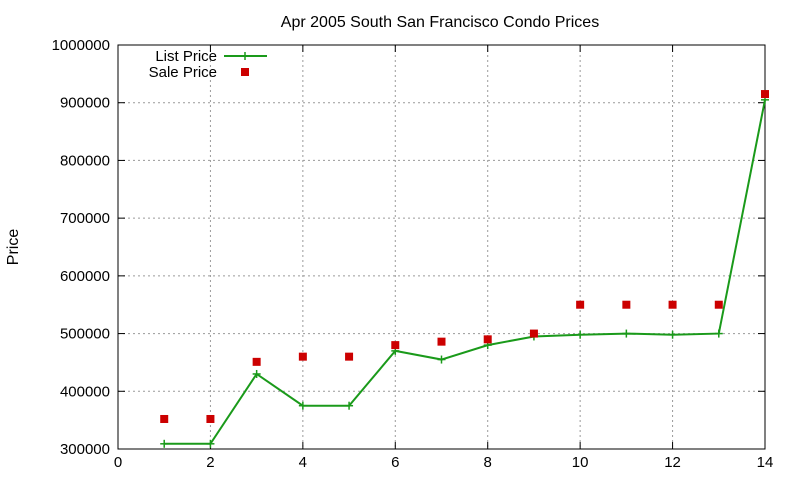  I want to click on x-tick-label: 14, so click(765, 462).